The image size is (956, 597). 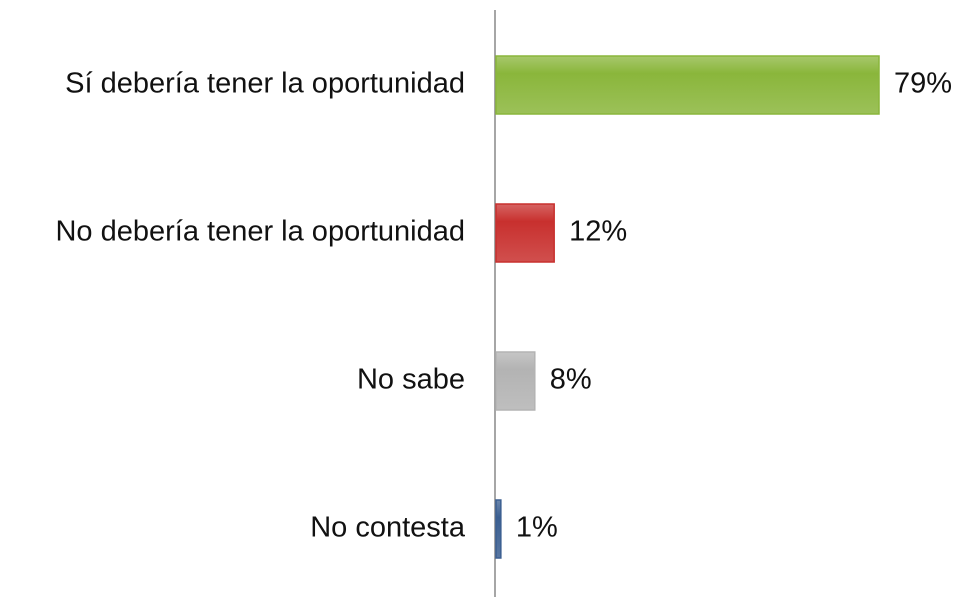 I want to click on value-label: 1%, so click(x=537, y=528).